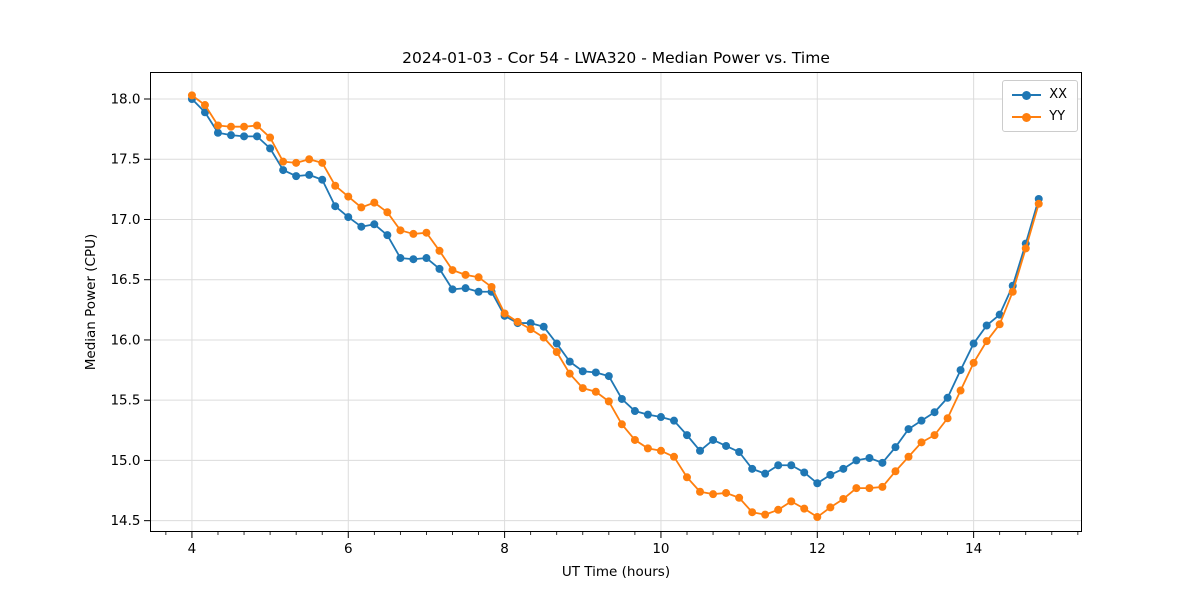  Describe the element at coordinates (1027, 95) in the screenshot. I see `legend-swatch-xx` at that location.